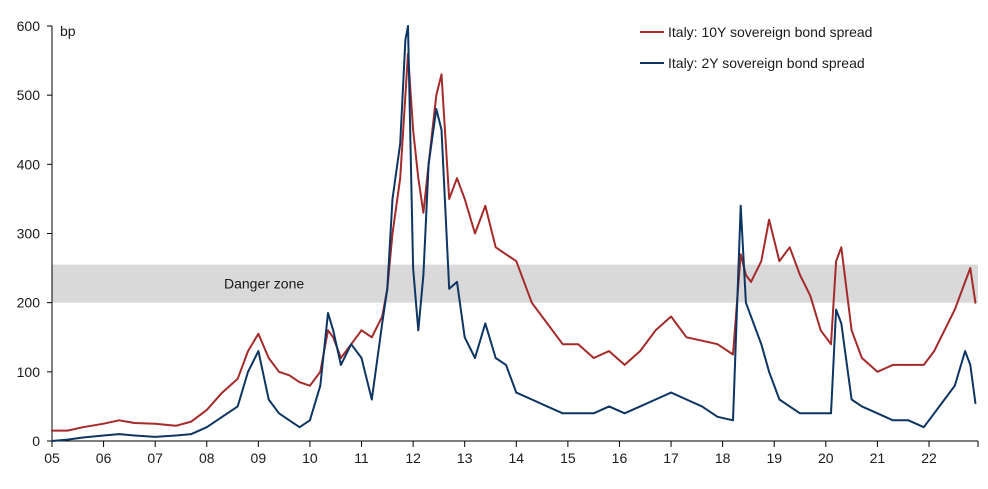 This screenshot has width=988, height=489. I want to click on y-tick-label: 400, so click(29, 164).